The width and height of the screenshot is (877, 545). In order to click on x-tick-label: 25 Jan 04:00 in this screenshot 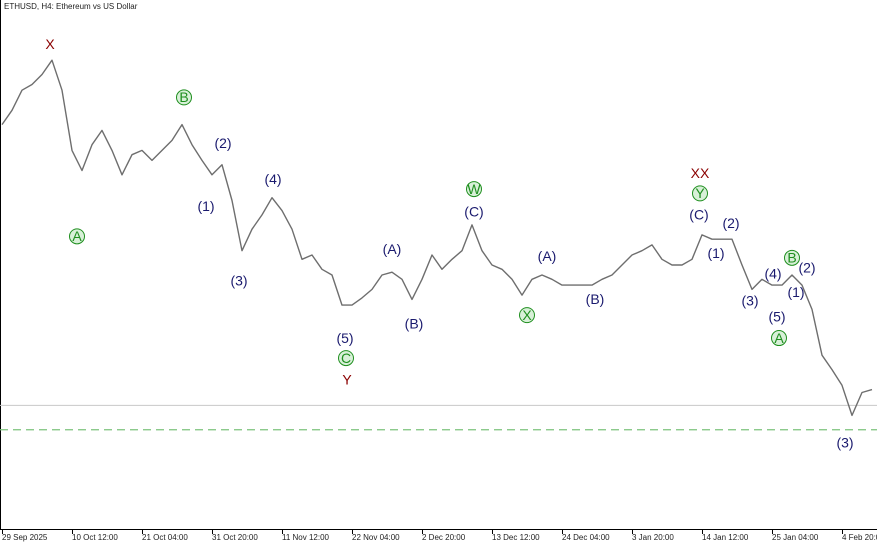, I will do `click(795, 537)`.